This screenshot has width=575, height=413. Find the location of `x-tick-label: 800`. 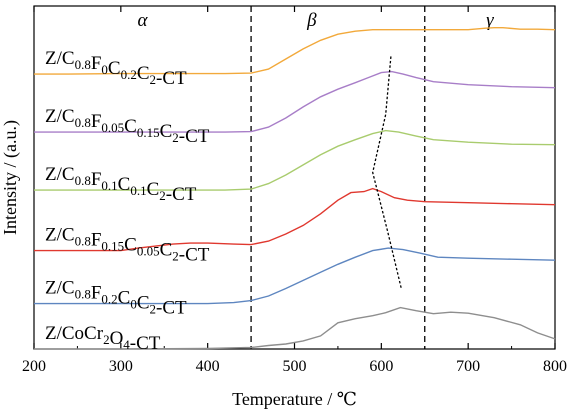

x-tick-label: 800 is located at coordinates (555, 366).